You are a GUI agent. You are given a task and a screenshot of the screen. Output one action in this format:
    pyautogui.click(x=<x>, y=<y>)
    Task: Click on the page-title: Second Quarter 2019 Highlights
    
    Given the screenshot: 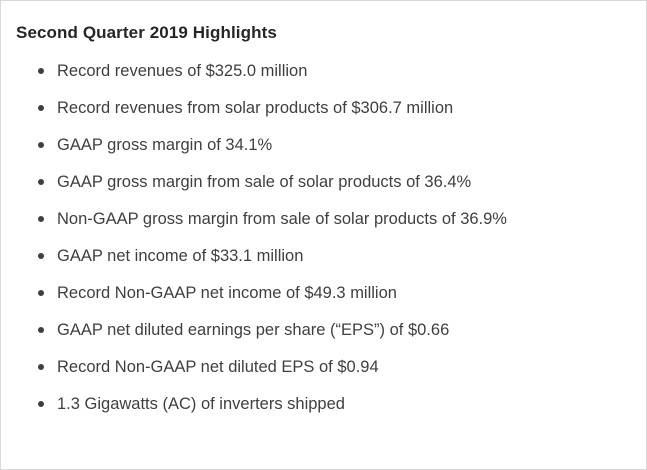 What is the action you would take?
    pyautogui.click(x=146, y=32)
    